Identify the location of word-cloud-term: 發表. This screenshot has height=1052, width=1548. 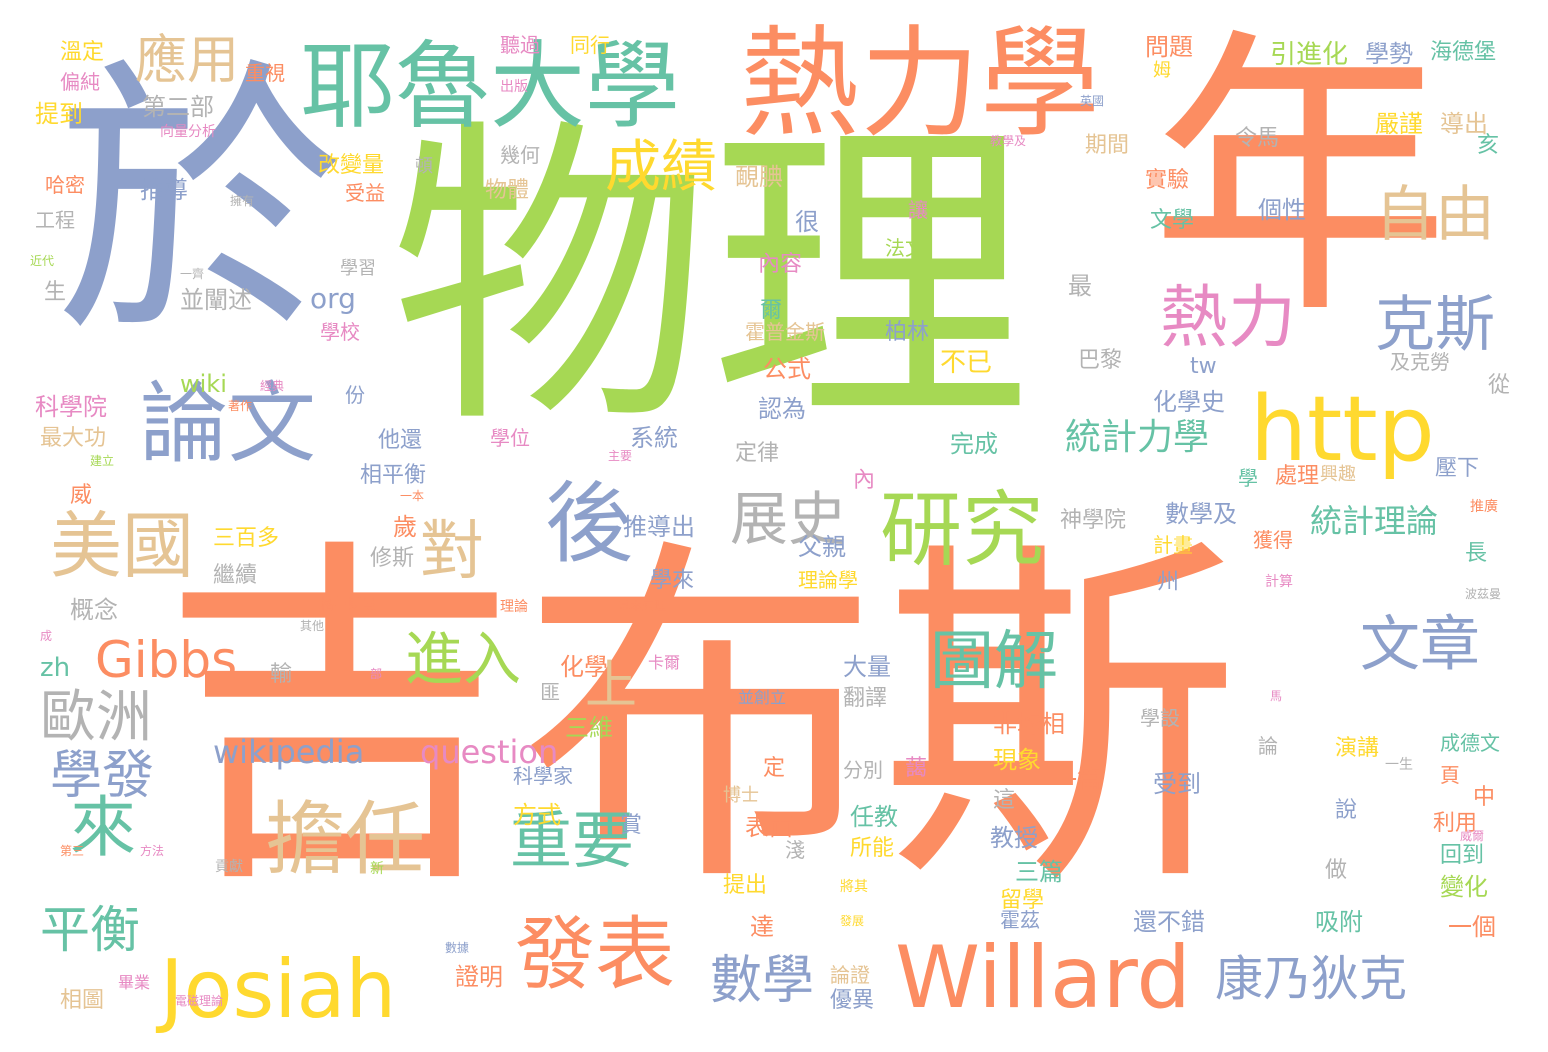
(595, 954).